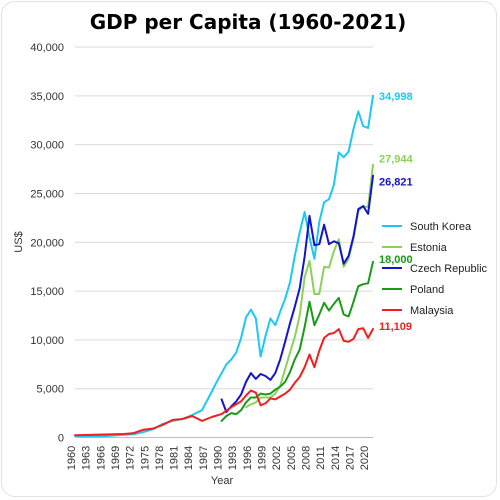  What do you see at coordinates (131, 458) in the screenshot?
I see `x-tick-label: 1972` at bounding box center [131, 458].